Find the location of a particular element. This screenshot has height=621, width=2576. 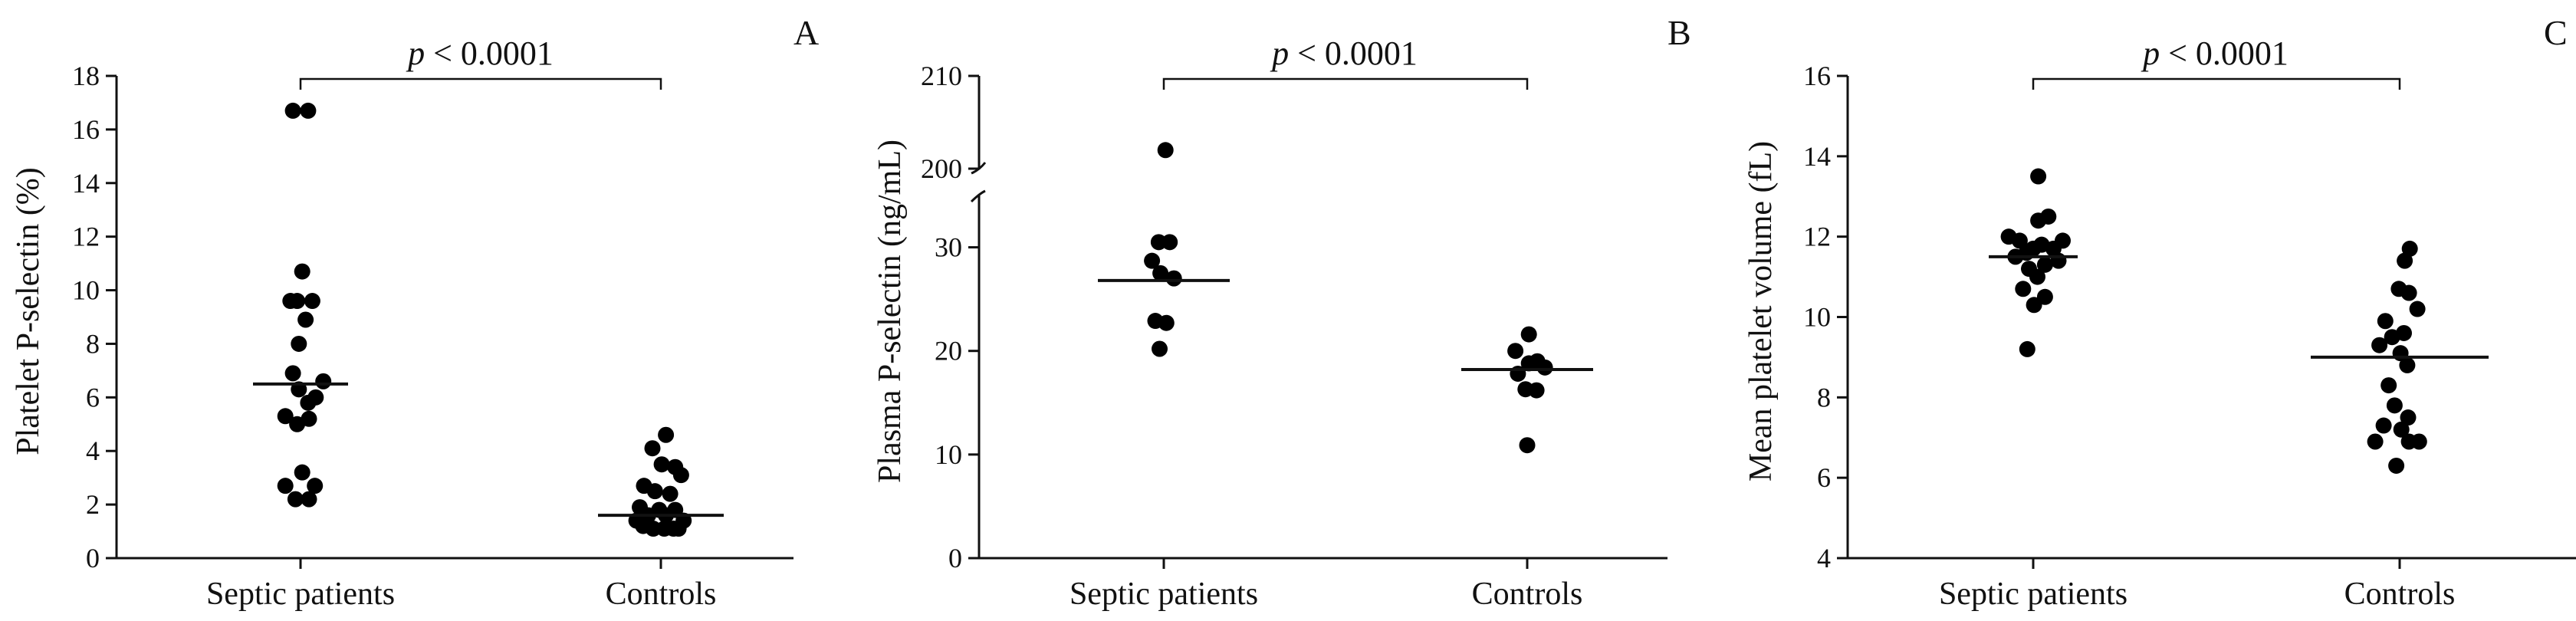

panel-b-y-tick-label: 210 is located at coordinates (941, 76).